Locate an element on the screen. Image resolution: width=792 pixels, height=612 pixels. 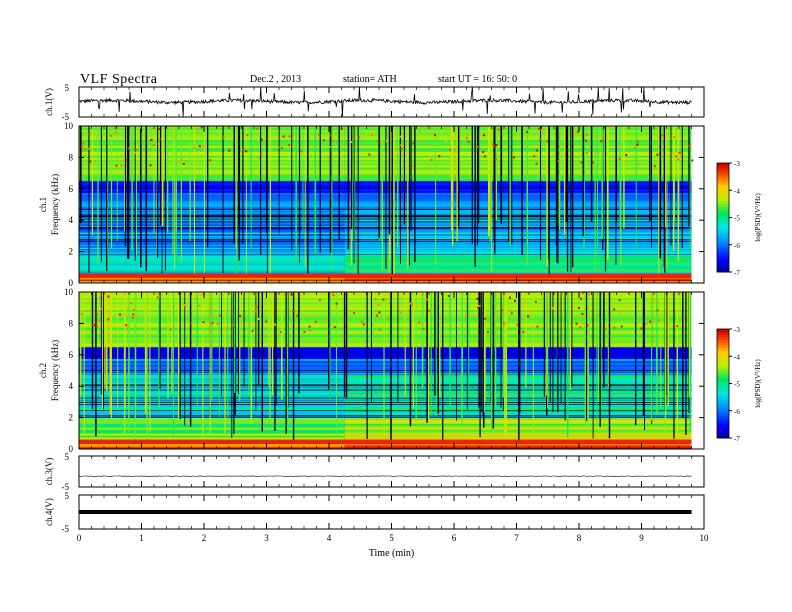
y-tick-label: 5 is located at coordinates (67, 496).